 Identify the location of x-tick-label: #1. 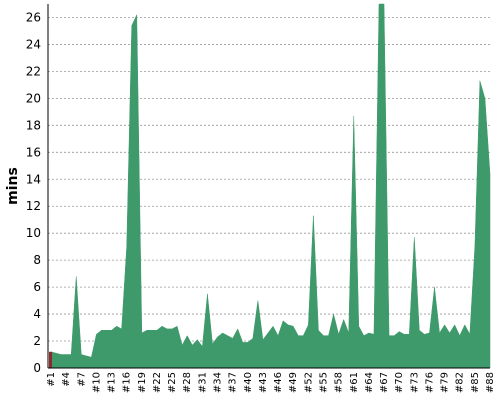
(51, 379).